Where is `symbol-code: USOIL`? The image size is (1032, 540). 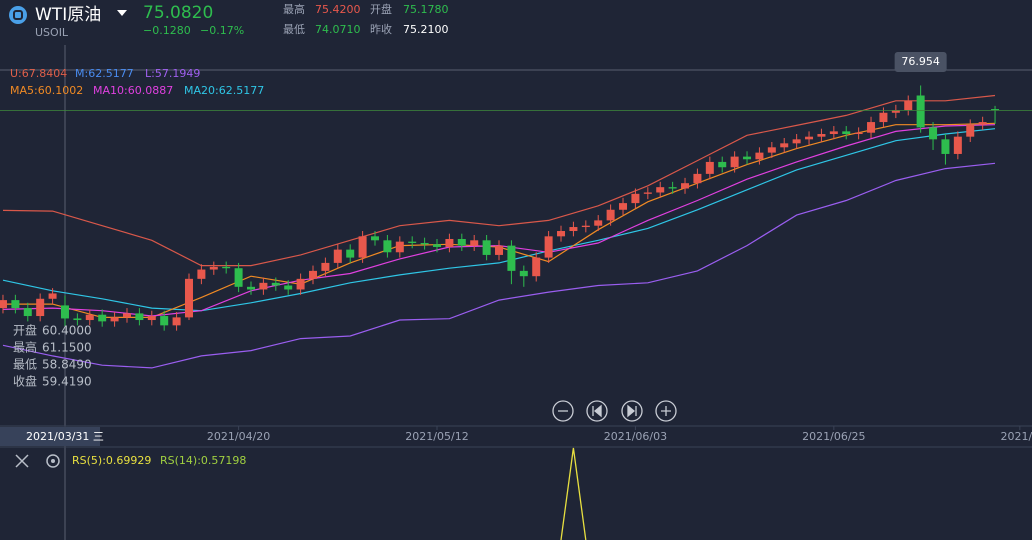
symbol-code: USOIL is located at coordinates (52, 32).